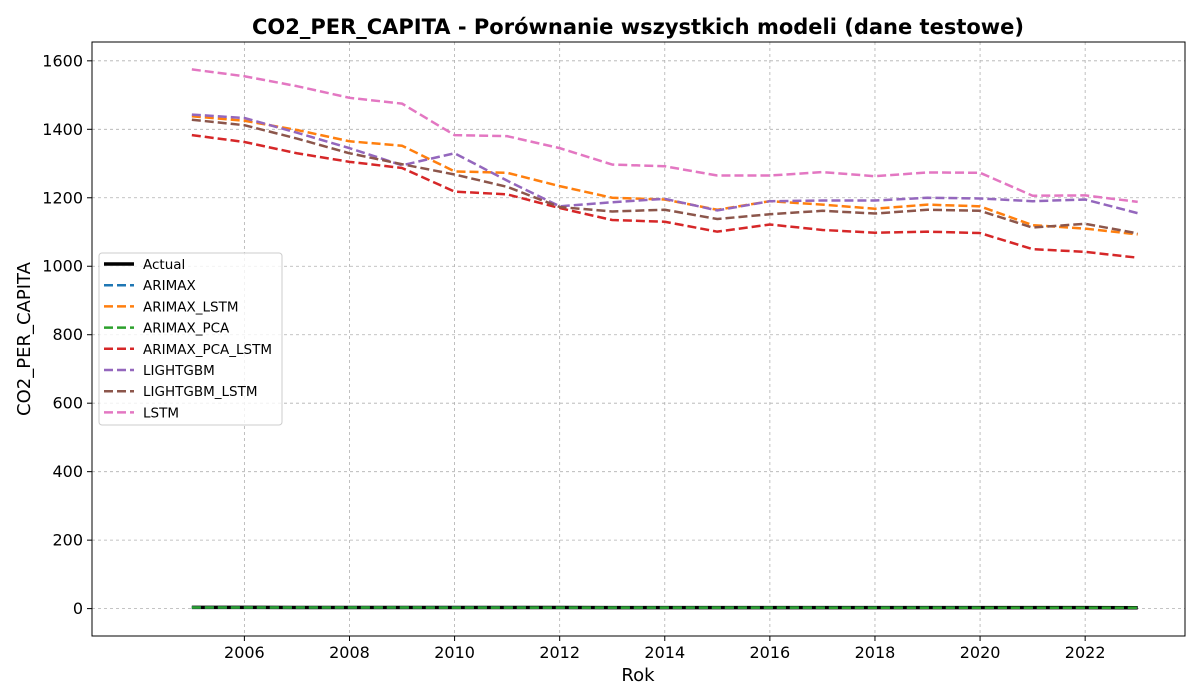  Describe the element at coordinates (980, 652) in the screenshot. I see `x-tick-label: 2020` at that location.